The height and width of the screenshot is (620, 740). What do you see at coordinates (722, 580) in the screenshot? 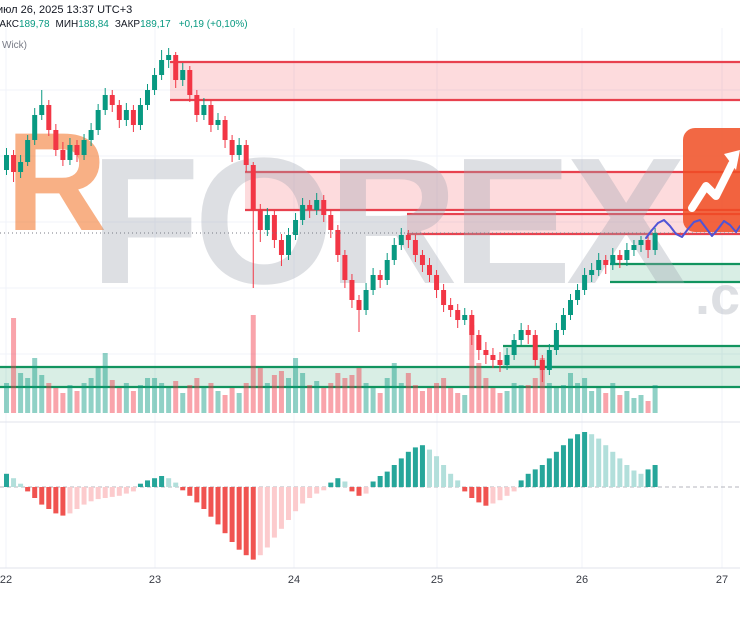
I see `x-axis-label: 27` at bounding box center [722, 580].